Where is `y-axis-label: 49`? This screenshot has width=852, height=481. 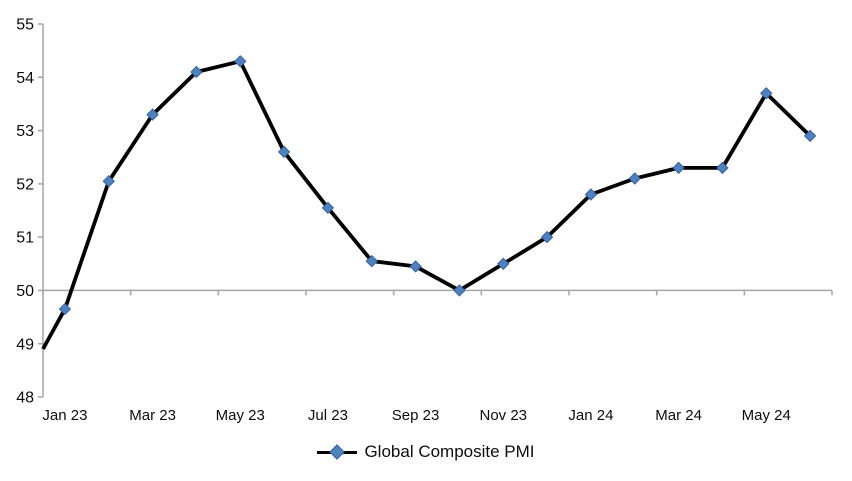 y-axis-label: 49 is located at coordinates (25, 344).